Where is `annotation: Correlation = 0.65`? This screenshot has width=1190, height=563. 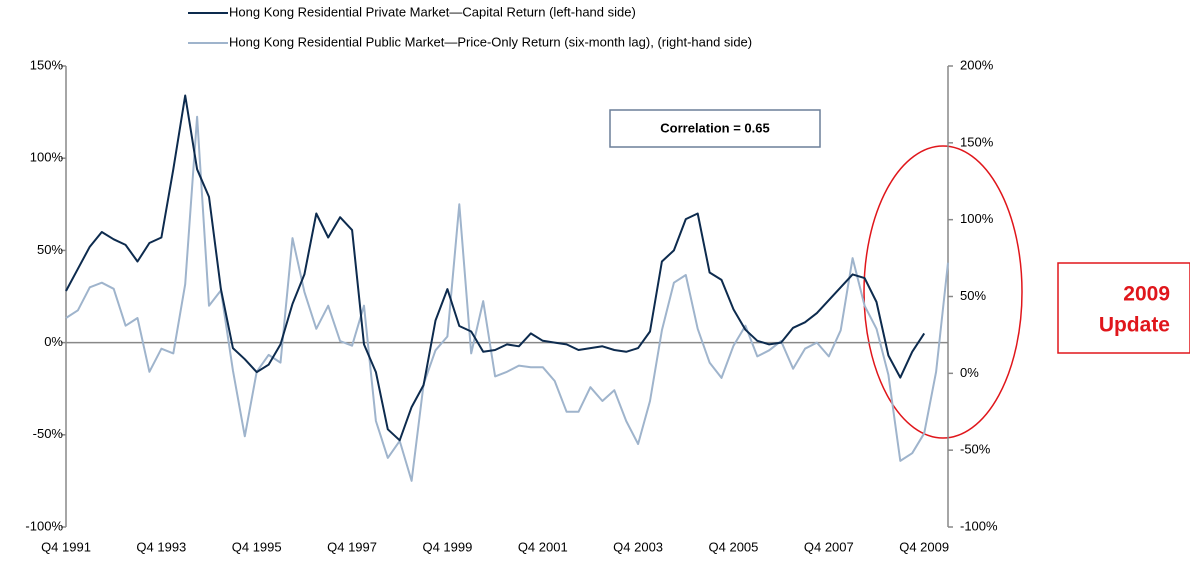 annotation: Correlation = 0.65 is located at coordinates (714, 127).